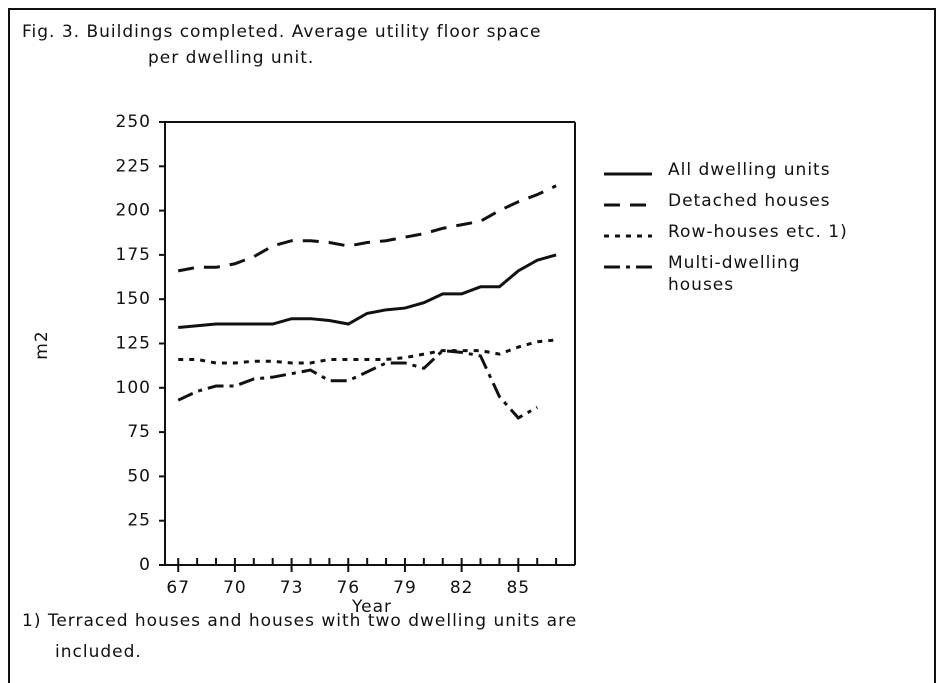  I want to click on legend-label: houses, so click(701, 285).